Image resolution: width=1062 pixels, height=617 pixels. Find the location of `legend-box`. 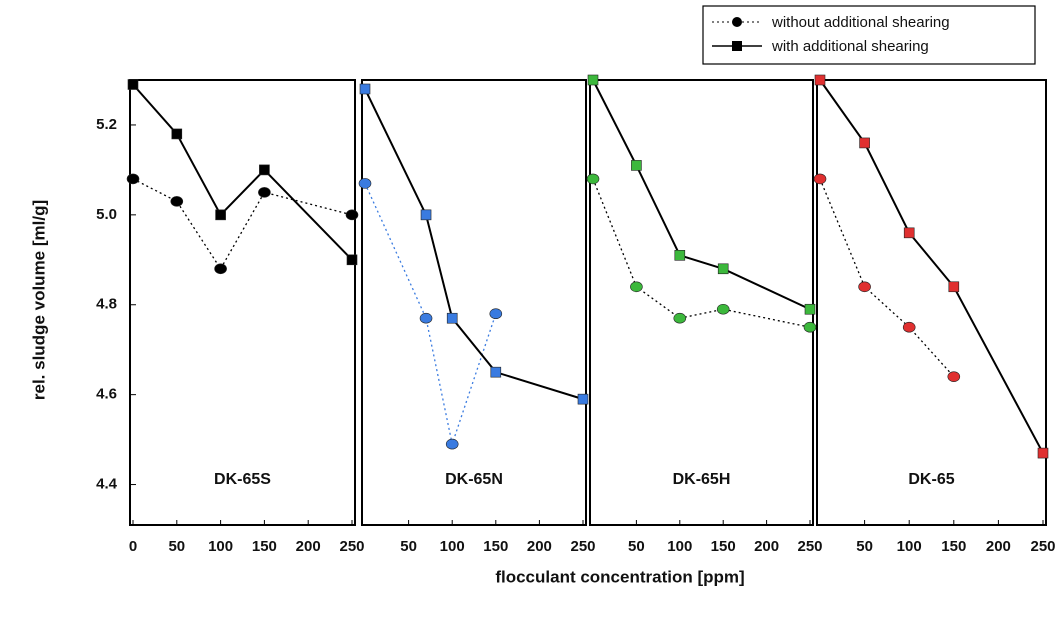

legend-box is located at coordinates (869, 35).